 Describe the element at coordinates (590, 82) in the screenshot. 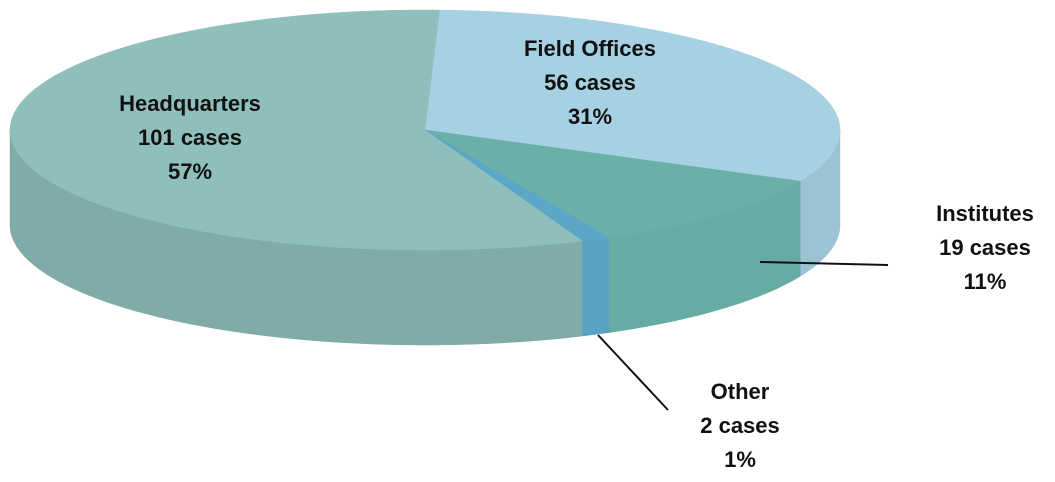

I see `count-label: 56 cases` at that location.